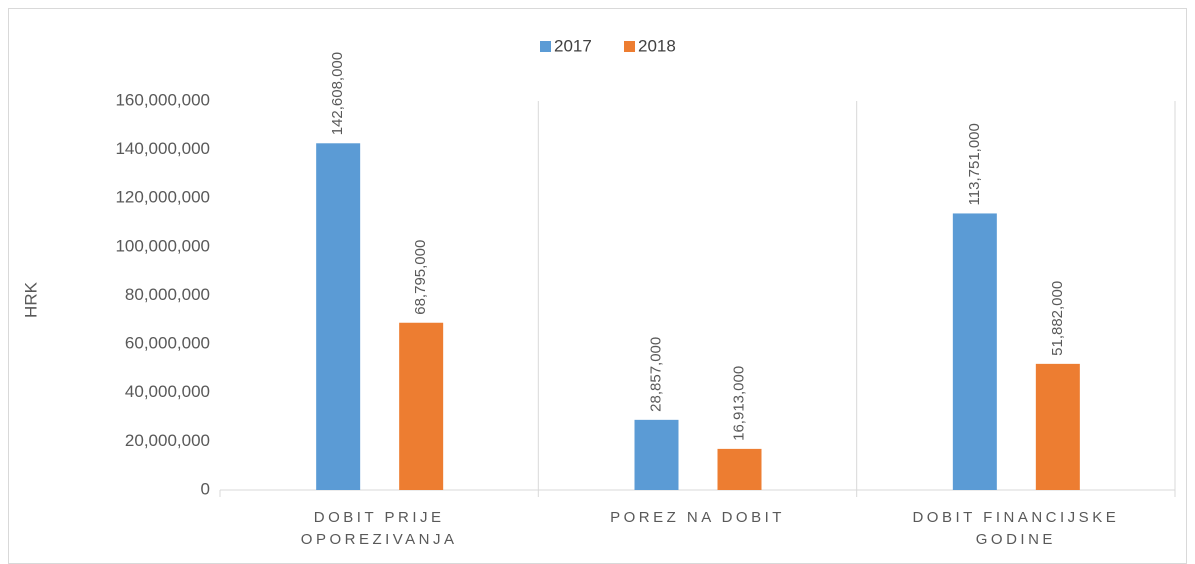 This screenshot has width=1195, height=564. I want to click on x-tick-label: DOBIT FINANCIJSKE GODINE, so click(1016, 528).